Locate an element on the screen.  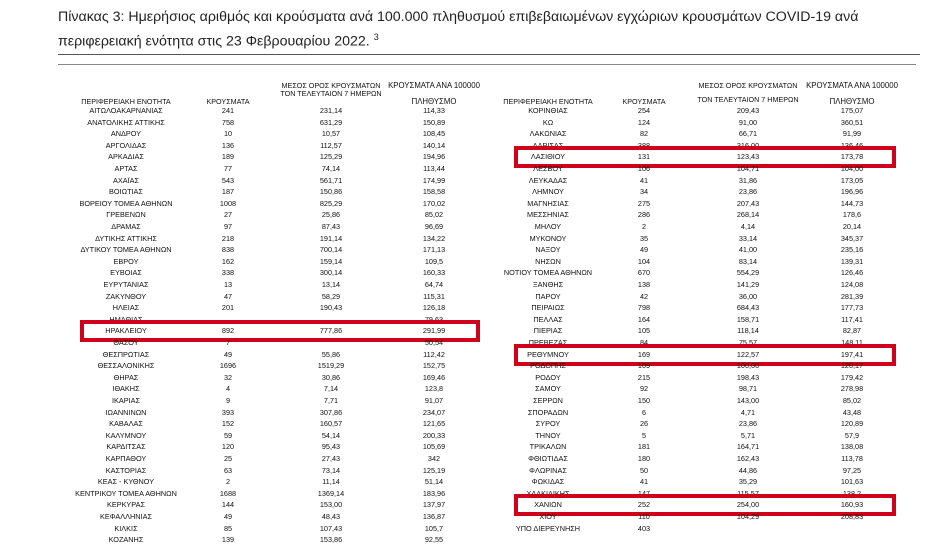
cell-region: ΠΕΛΛΑΣ is located at coordinates (548, 319).